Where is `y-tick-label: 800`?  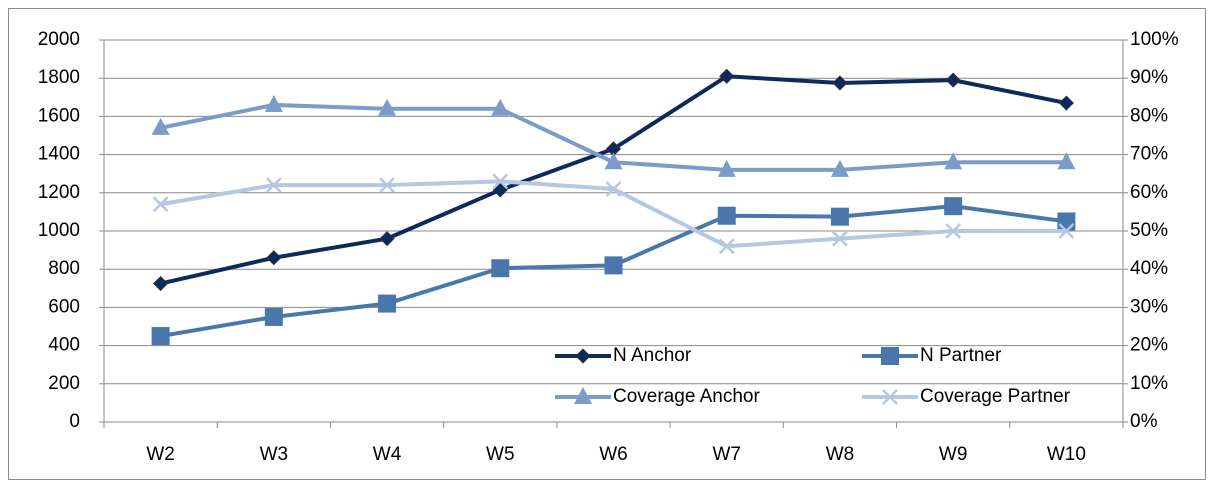
y-tick-label: 800 is located at coordinates (64, 268).